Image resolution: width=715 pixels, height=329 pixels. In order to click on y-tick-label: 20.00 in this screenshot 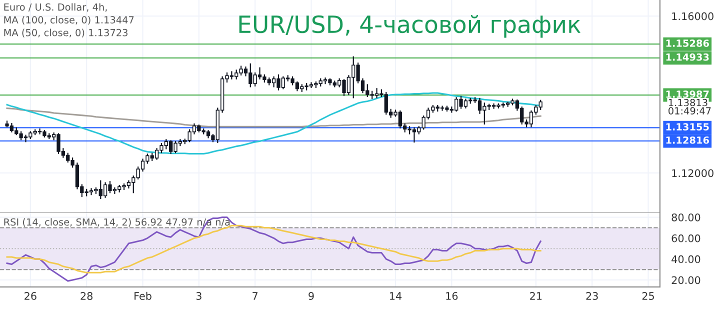, I will do `click(686, 280)`.